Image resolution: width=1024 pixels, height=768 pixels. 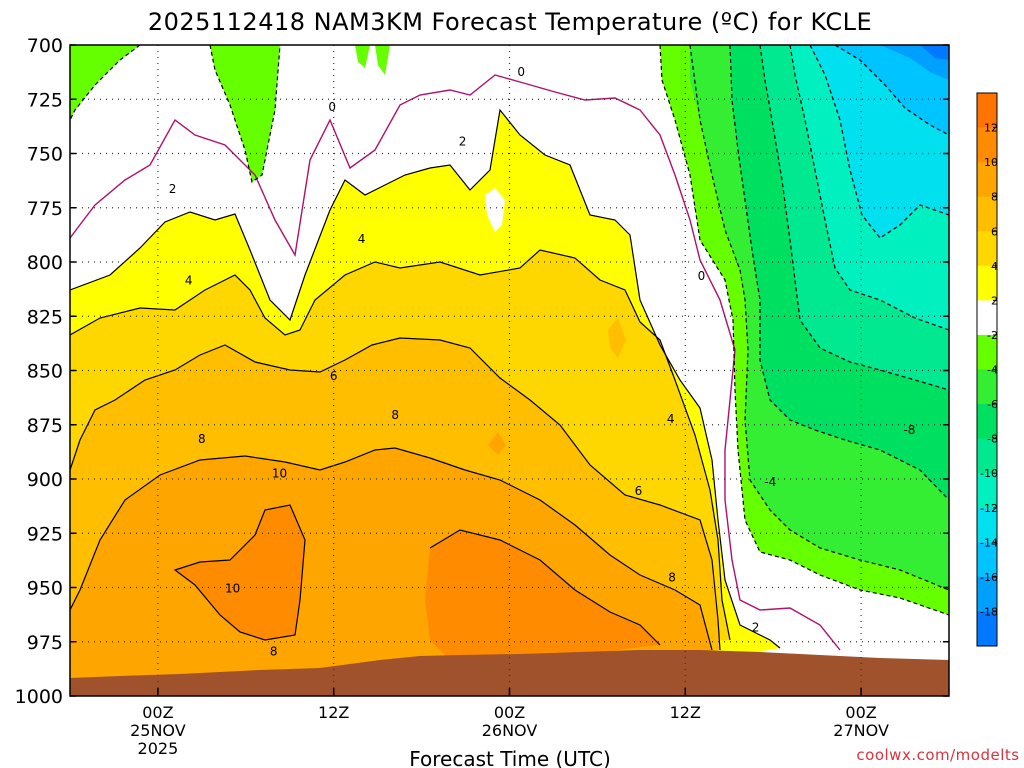 I want to click on y-tick-label-800: 800, so click(x=45, y=263).